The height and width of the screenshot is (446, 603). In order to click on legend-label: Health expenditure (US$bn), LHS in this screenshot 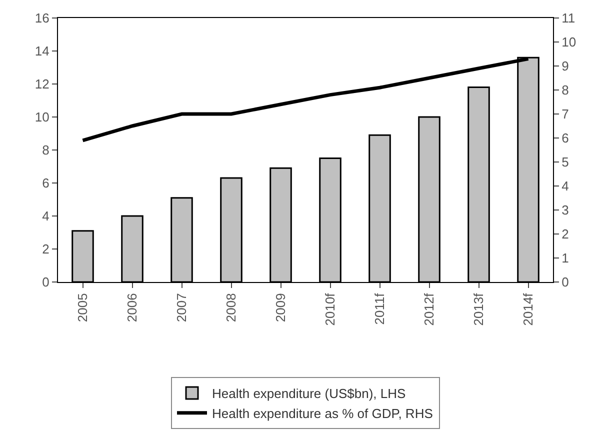, I will do `click(309, 394)`.